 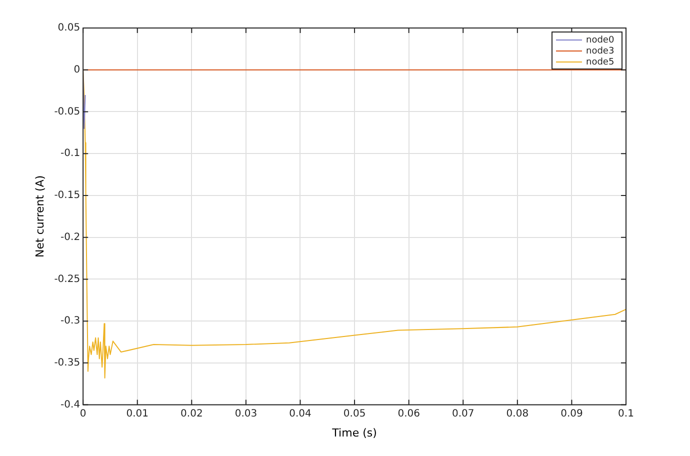 What do you see at coordinates (70, 154) in the screenshot?
I see `y-tick-label: -0.1` at bounding box center [70, 154].